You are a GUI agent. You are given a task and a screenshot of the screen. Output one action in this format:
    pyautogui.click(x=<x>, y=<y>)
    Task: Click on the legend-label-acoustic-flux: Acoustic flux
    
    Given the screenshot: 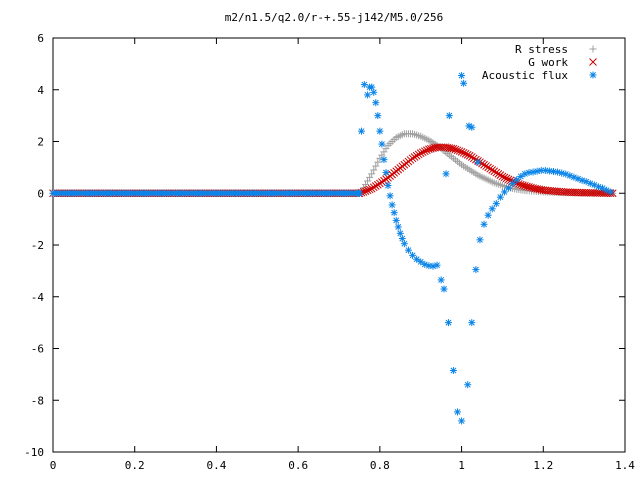 What is the action you would take?
    pyautogui.click(x=525, y=75)
    